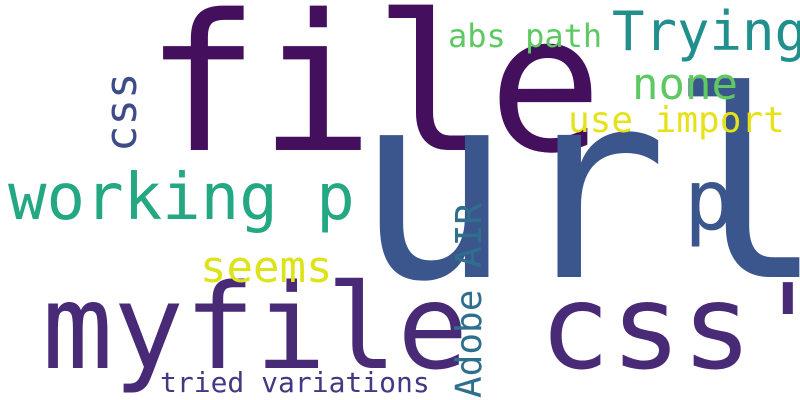 The image size is (800, 400). What do you see at coordinates (121, 112) in the screenshot?
I see `word-css-vertical: css` at bounding box center [121, 112].